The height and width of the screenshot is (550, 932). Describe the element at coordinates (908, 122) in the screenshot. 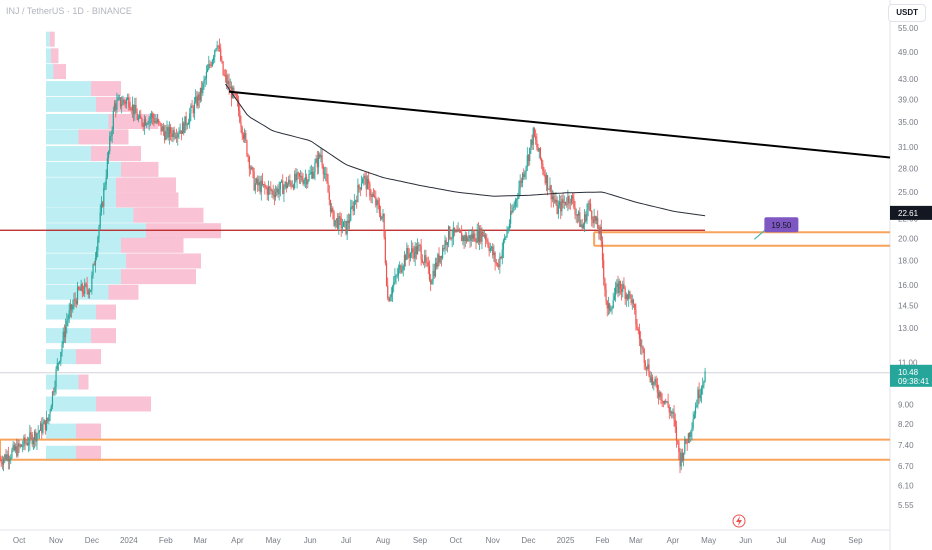

I see `y-tick-label: 35.00` at that location.